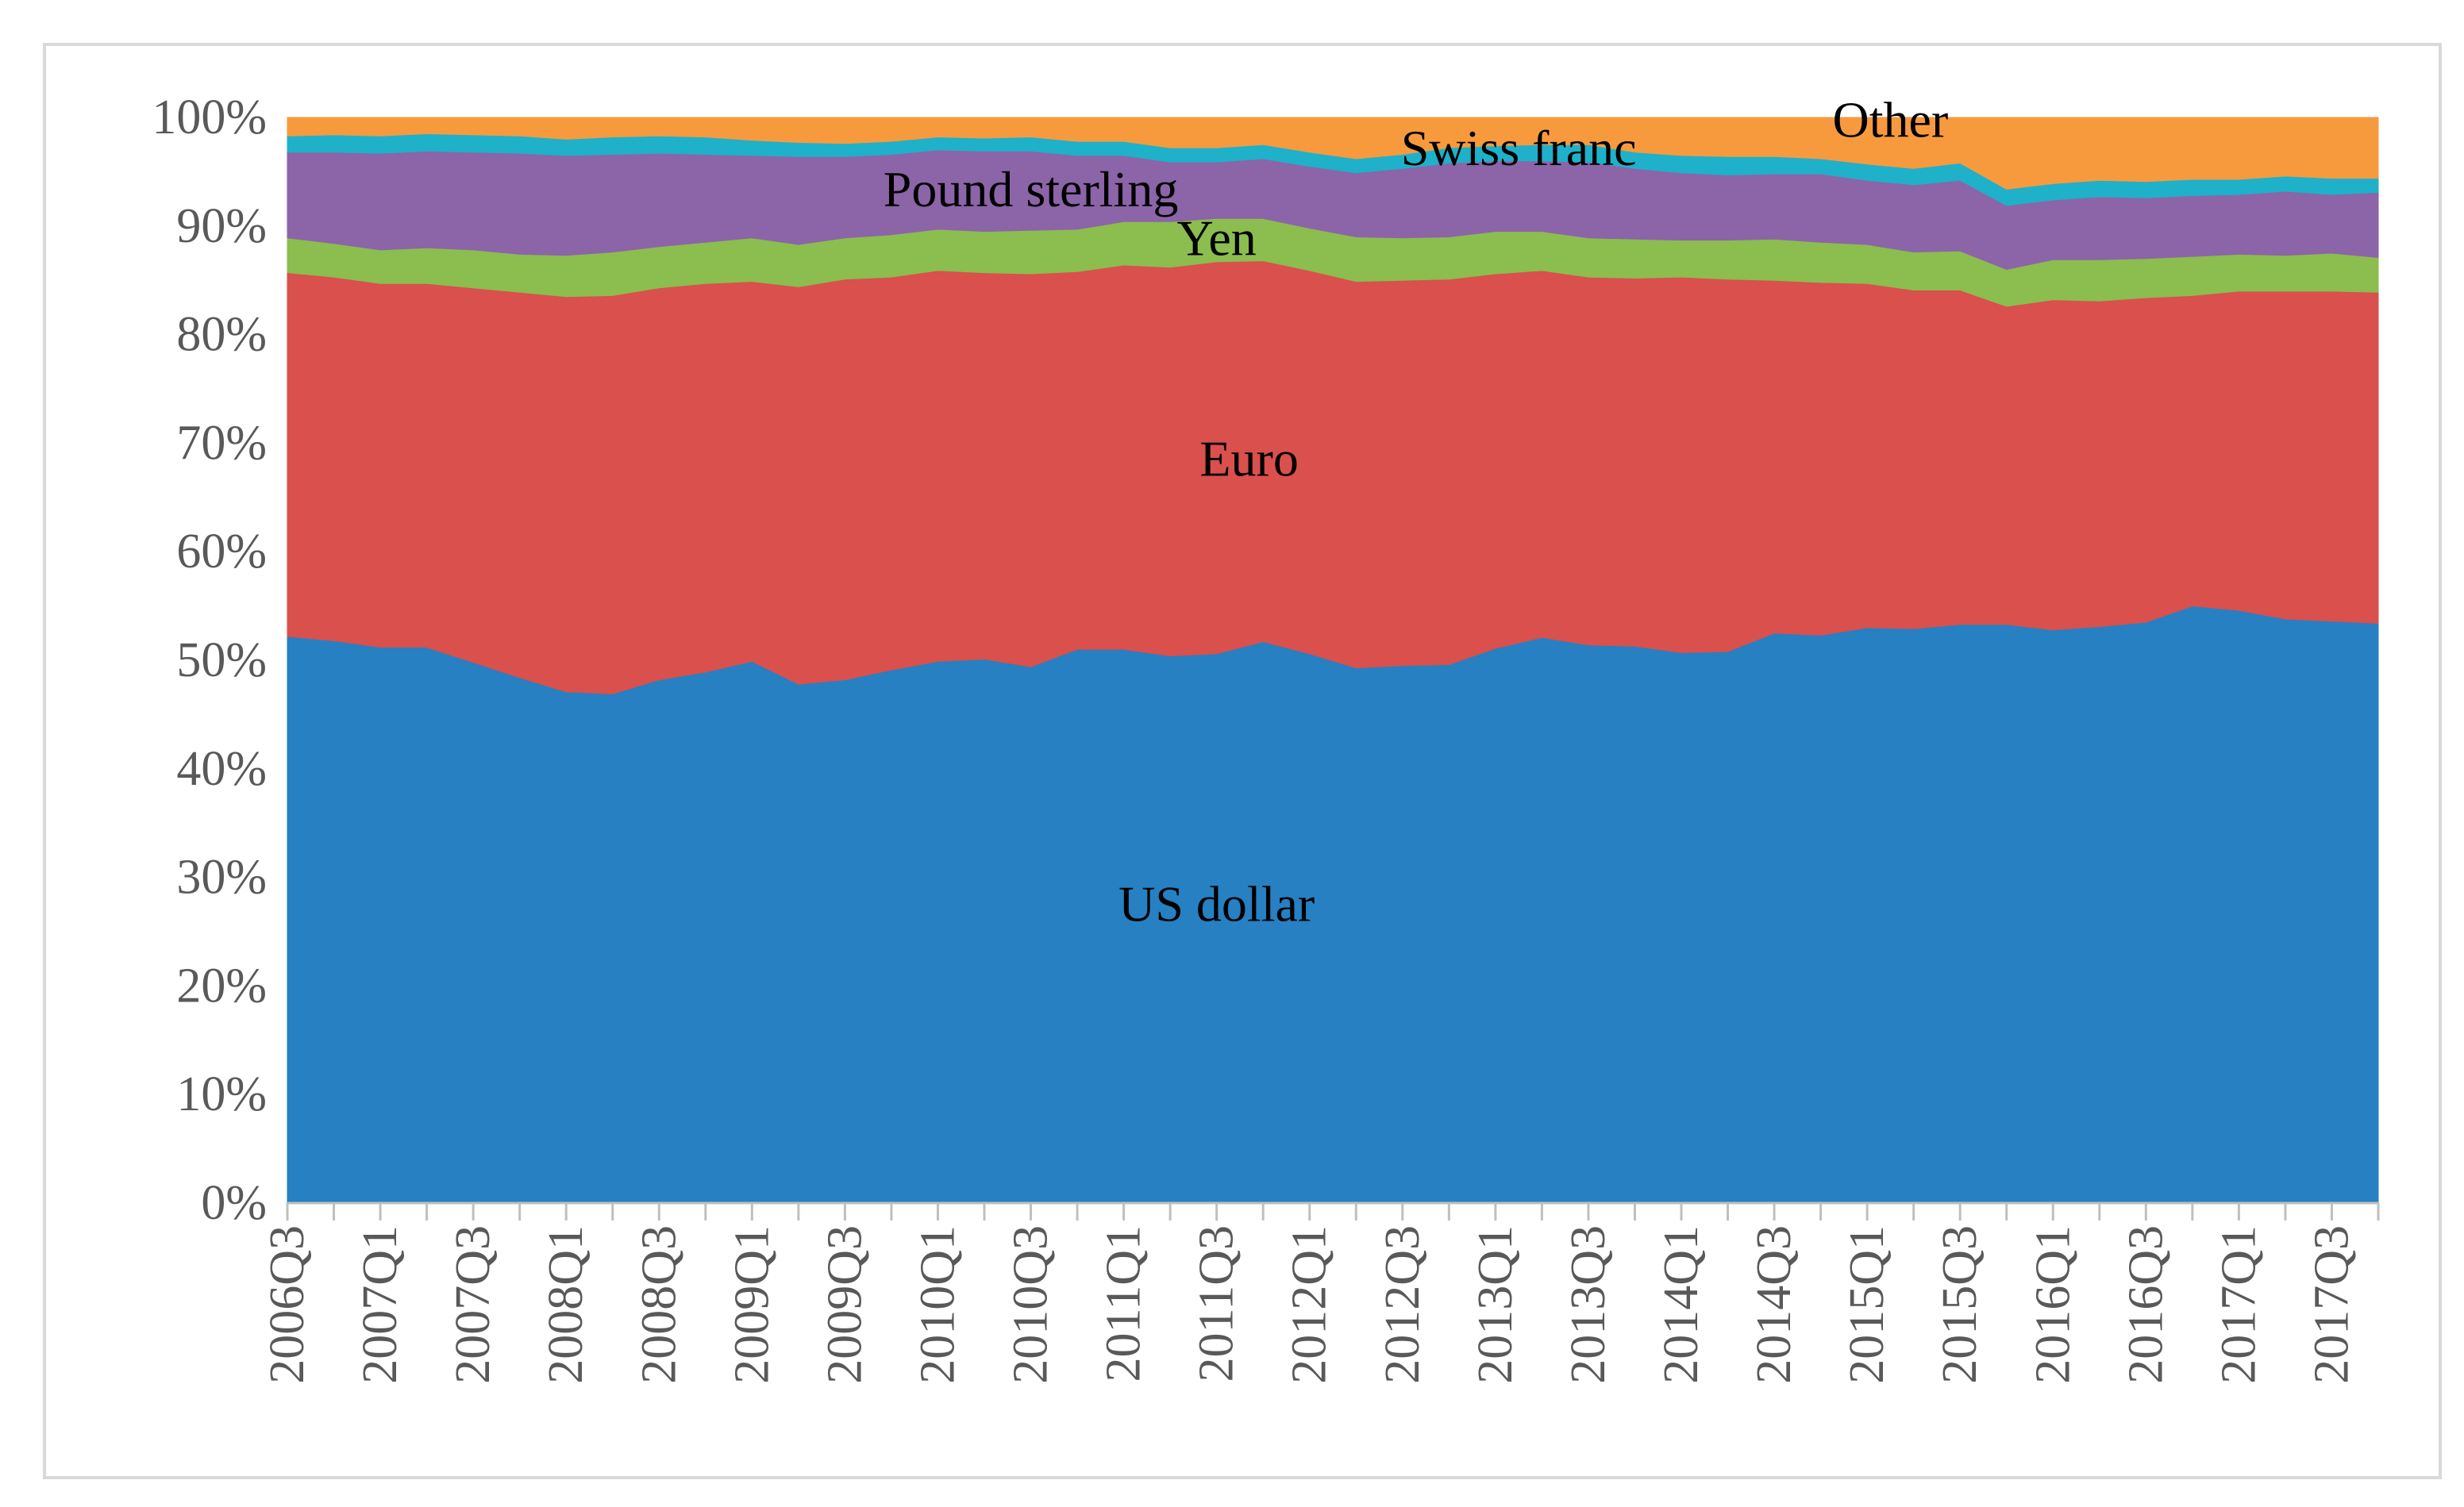 Image resolution: width=2464 pixels, height=1507 pixels. Describe the element at coordinates (209, 117) in the screenshot. I see `y-tick-label: 100%` at that location.